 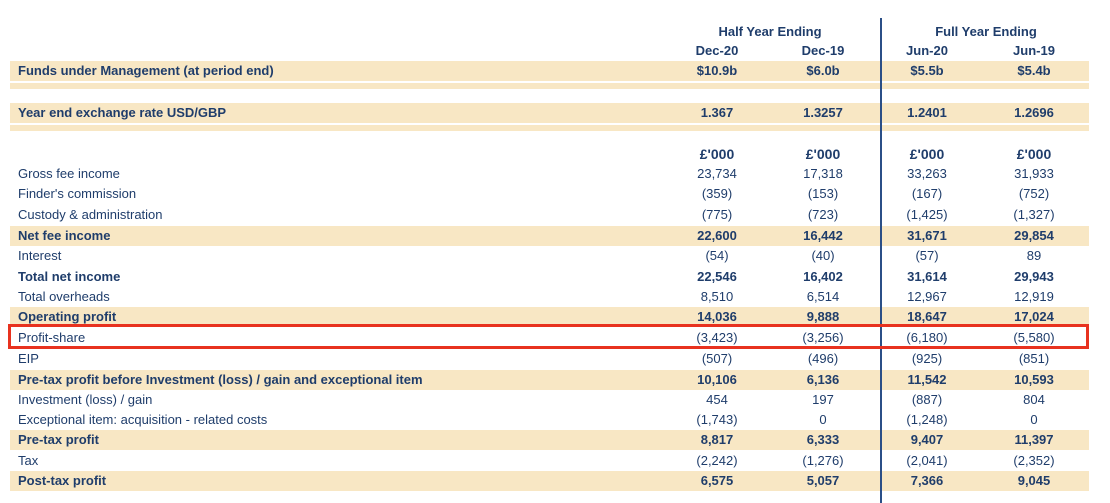 I want to click on row-value: (6,180), so click(x=927, y=337).